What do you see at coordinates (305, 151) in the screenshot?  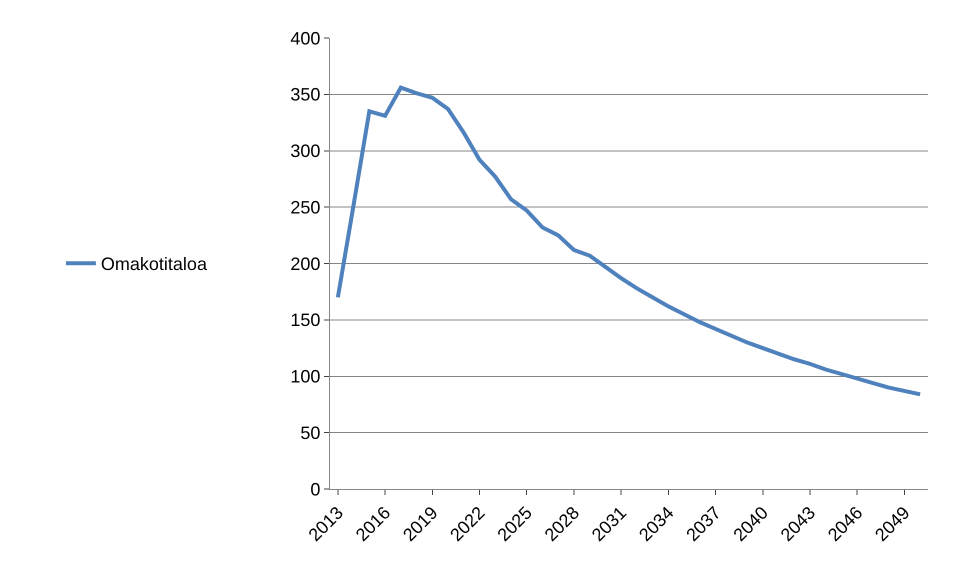 I see `y-tick-label: 300` at bounding box center [305, 151].